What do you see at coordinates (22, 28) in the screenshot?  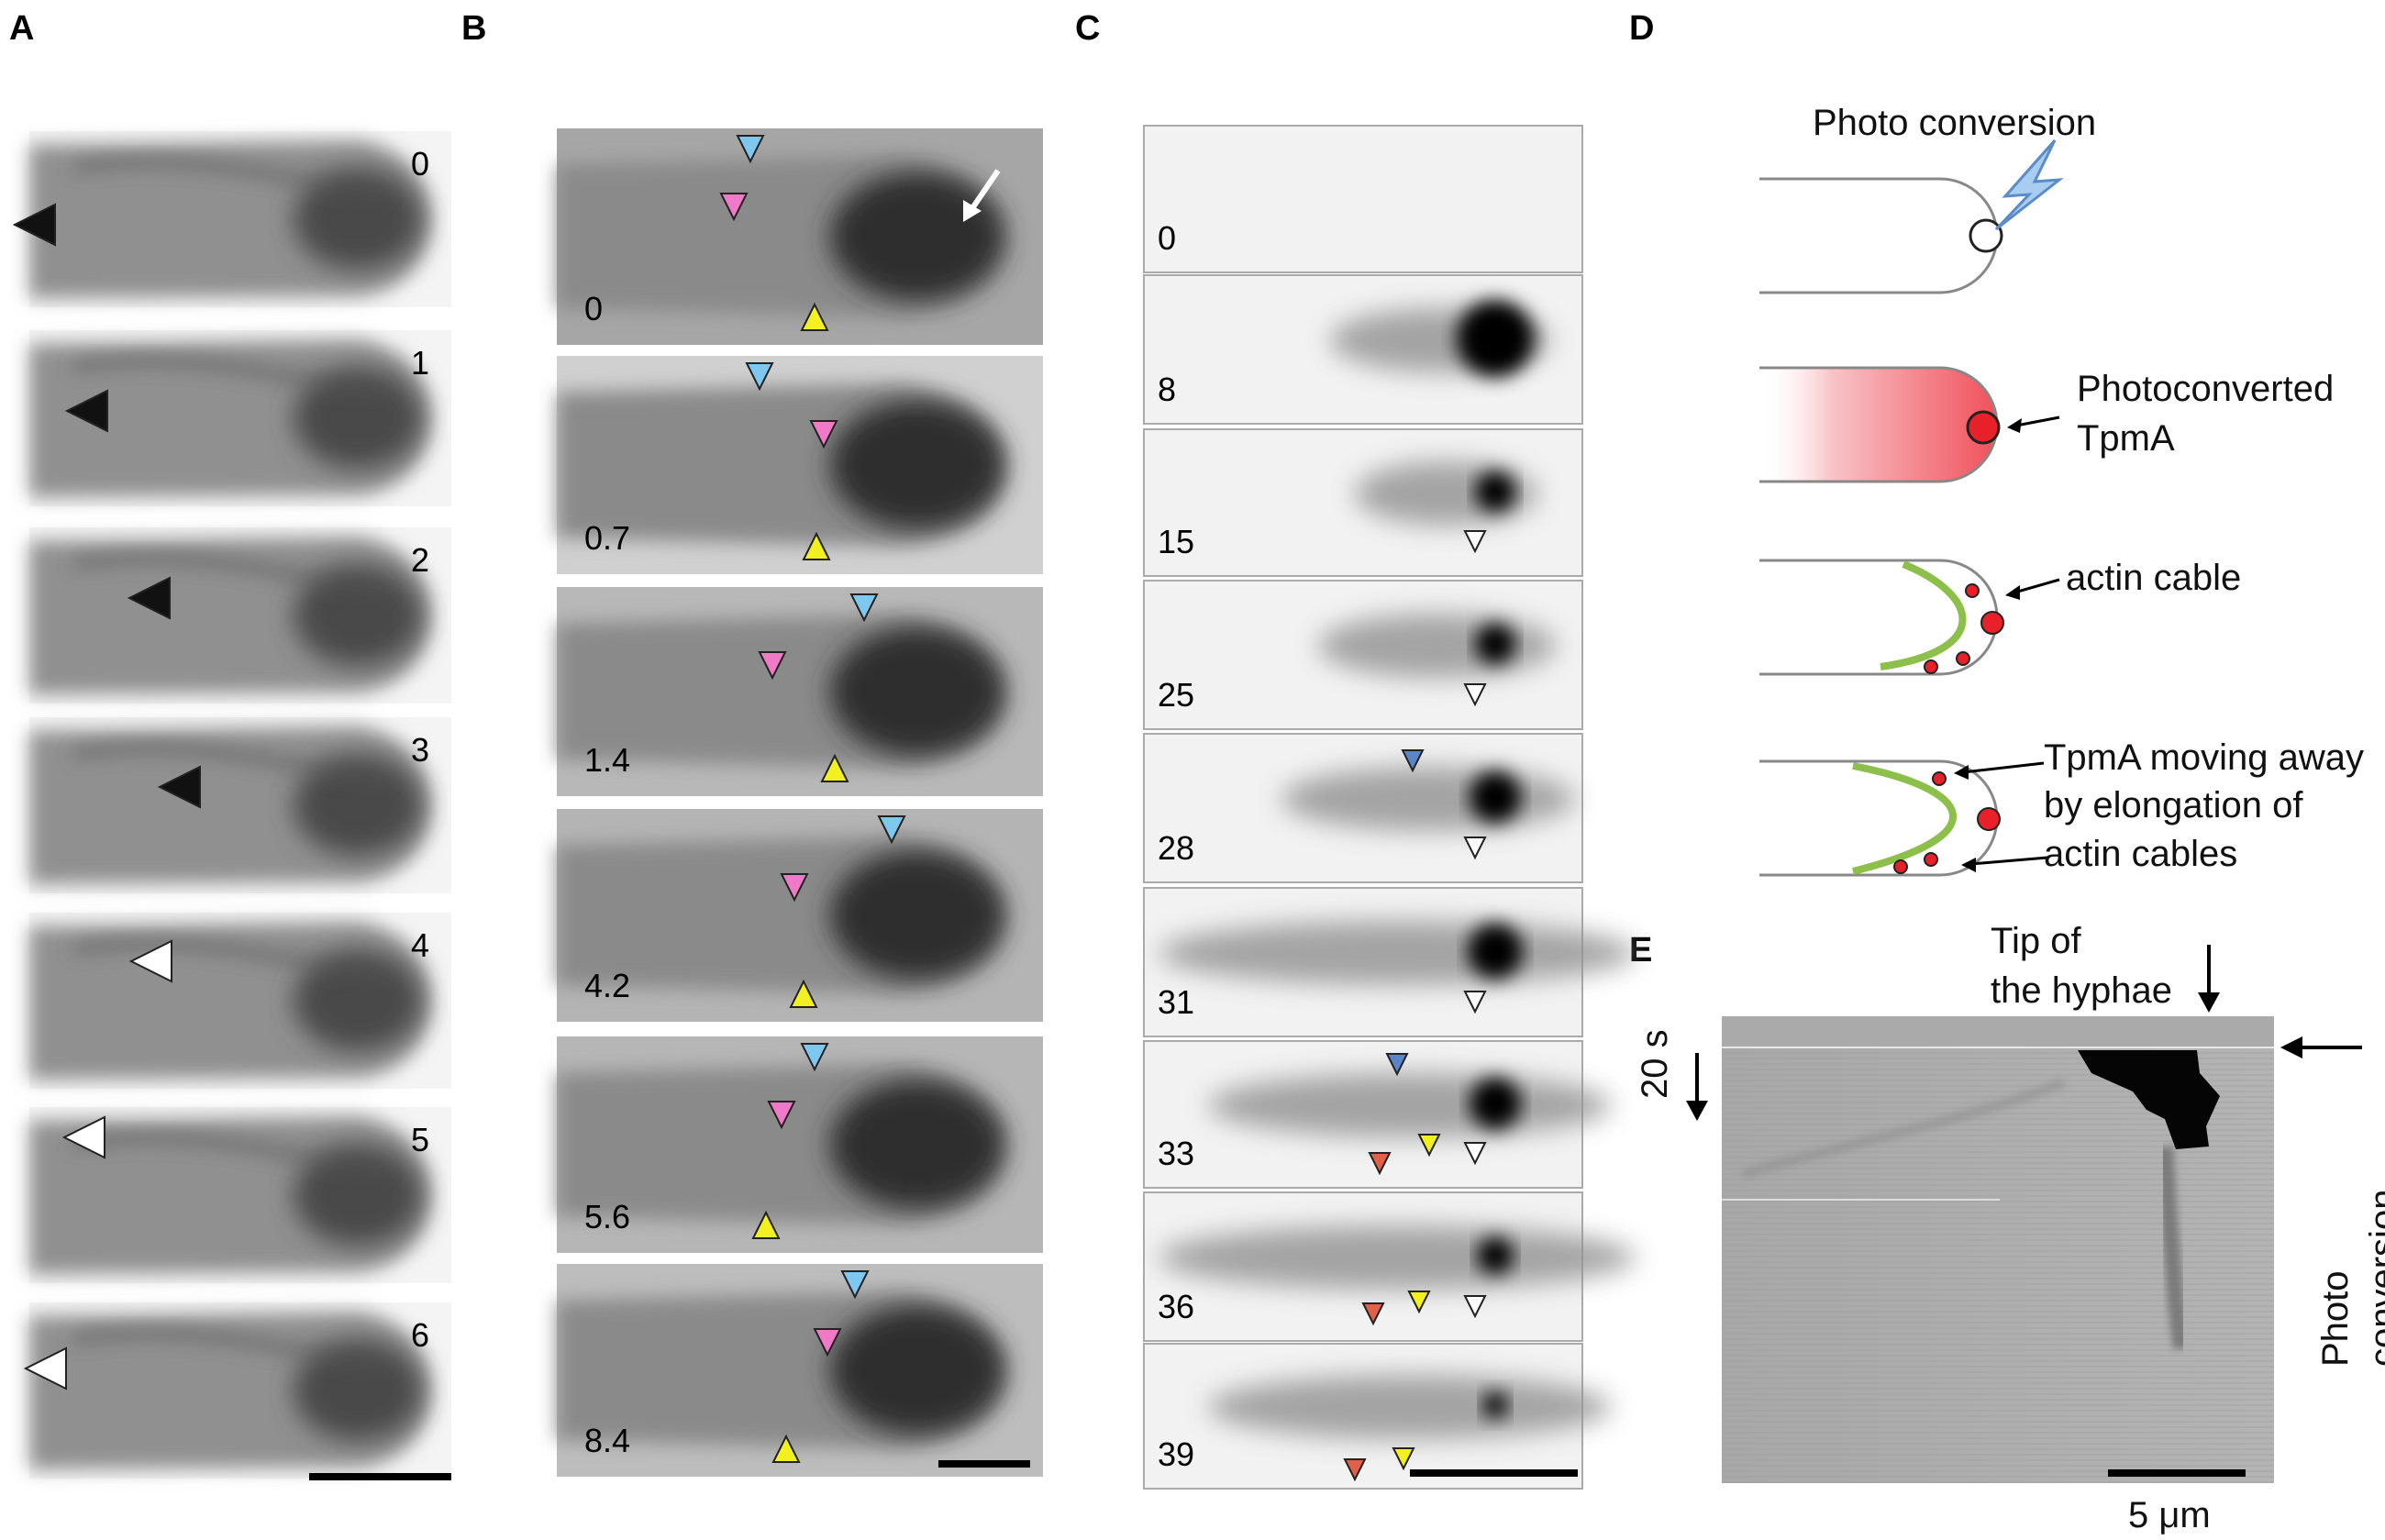 I see `panel-label-a: A` at bounding box center [22, 28].